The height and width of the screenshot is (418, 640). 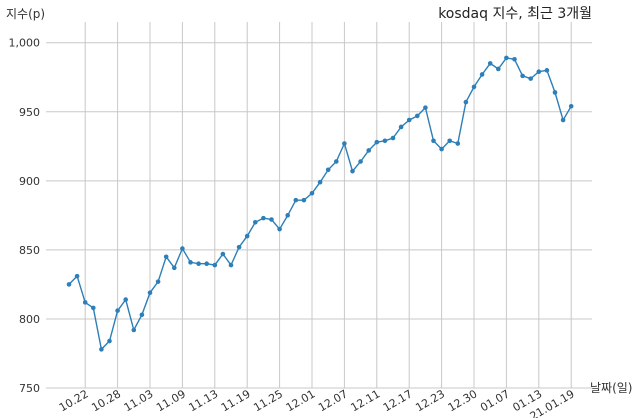 What do you see at coordinates (74, 400) in the screenshot?
I see `x-tick-label: 10.22` at bounding box center [74, 400].